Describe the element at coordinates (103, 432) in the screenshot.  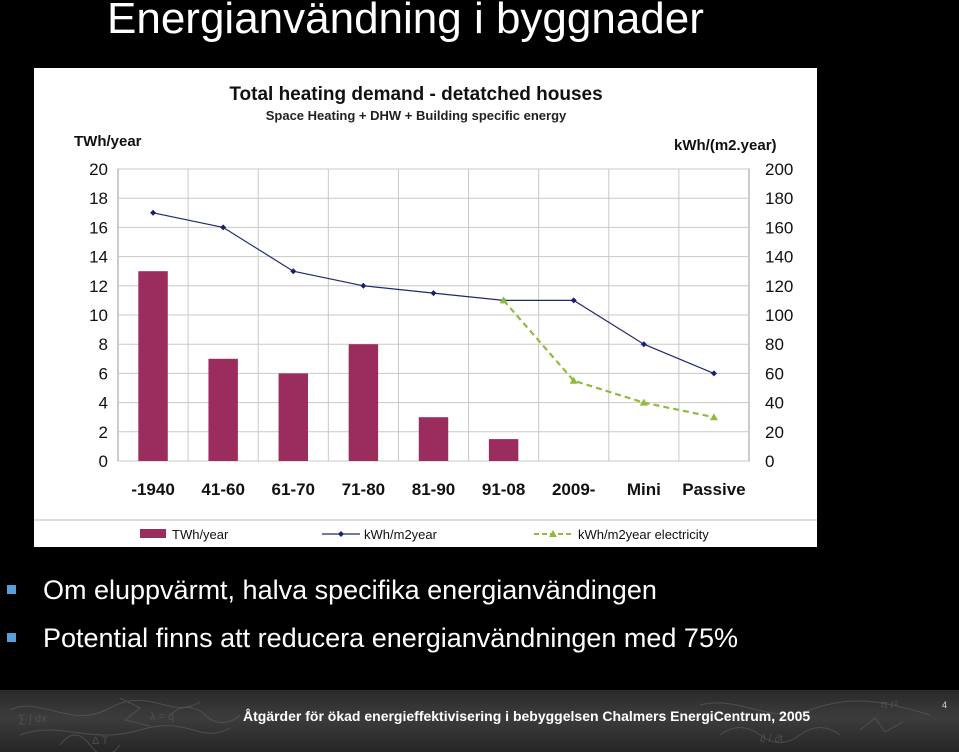
I see `left-tick-label: 2` at that location.